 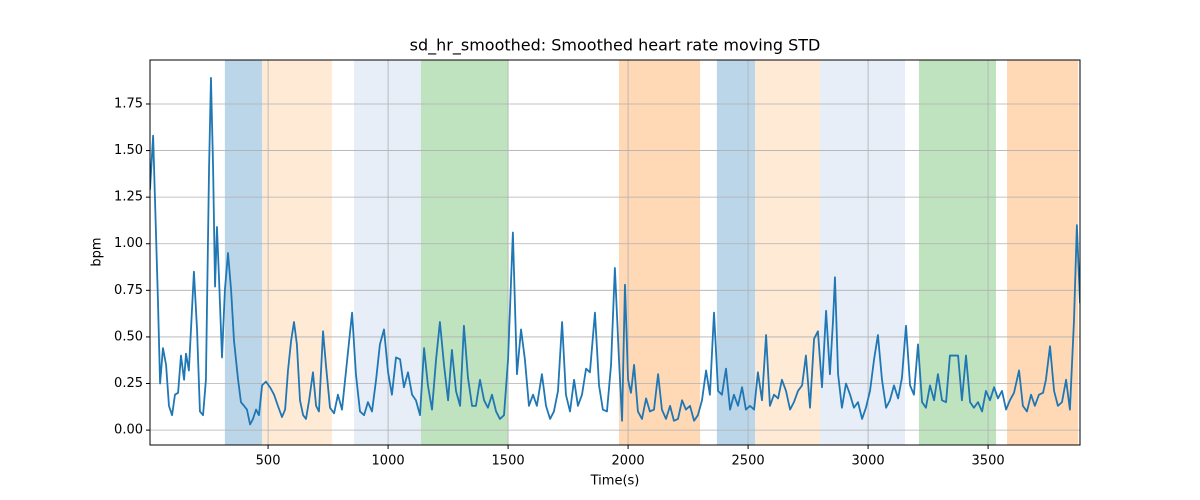 I want to click on y-tick-label: 0.00, so click(x=128, y=430).